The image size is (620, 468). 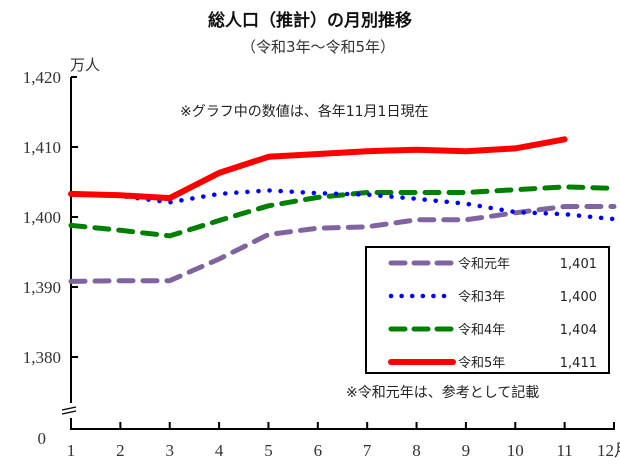 I want to click on legend-value: 1,400, so click(x=578, y=297).